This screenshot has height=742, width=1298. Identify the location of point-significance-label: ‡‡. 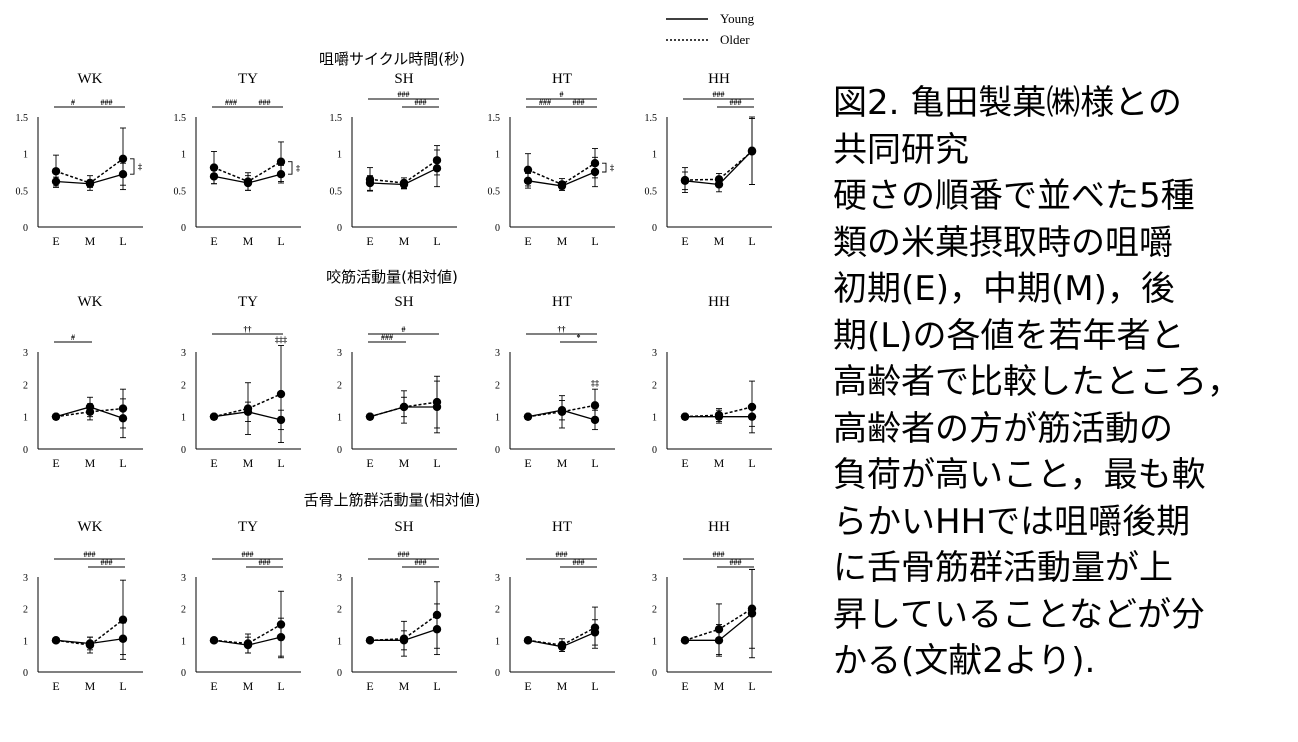
(595, 383).